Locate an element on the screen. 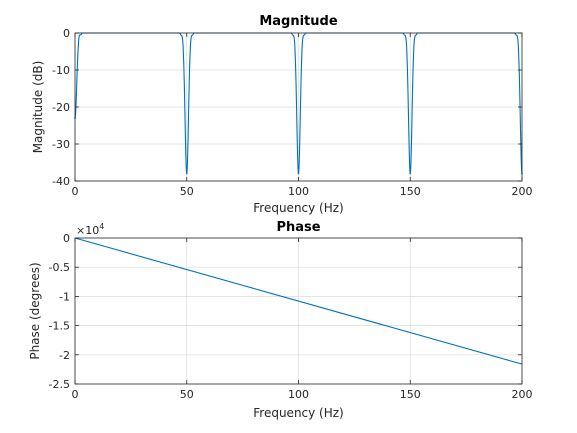  magnitude-ytick-label: -20 is located at coordinates (61, 107).